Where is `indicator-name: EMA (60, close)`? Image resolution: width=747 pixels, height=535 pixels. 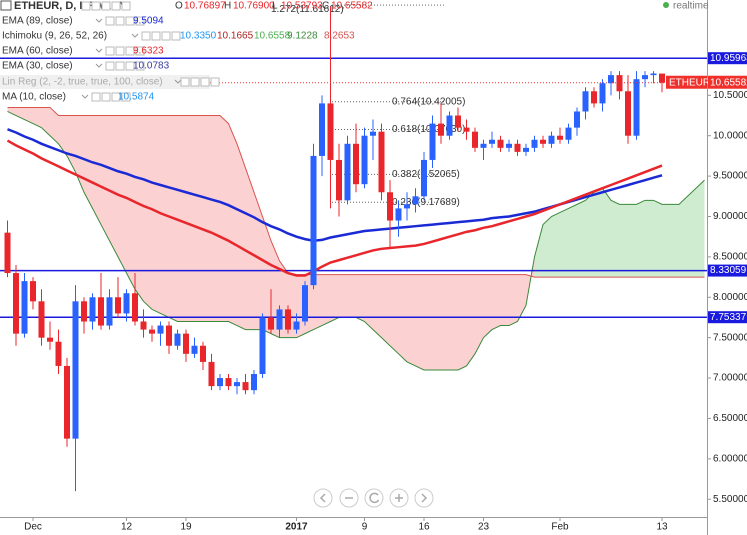
indicator-name: EMA (60, close) is located at coordinates (37, 51).